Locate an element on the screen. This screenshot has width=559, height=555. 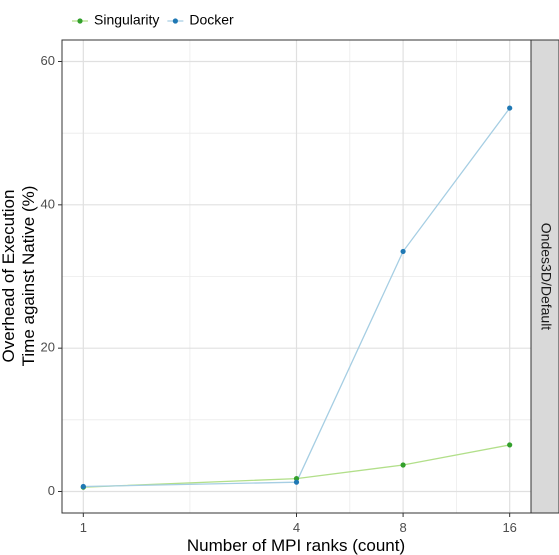
x-tick-label: 16 is located at coordinates (509, 527).